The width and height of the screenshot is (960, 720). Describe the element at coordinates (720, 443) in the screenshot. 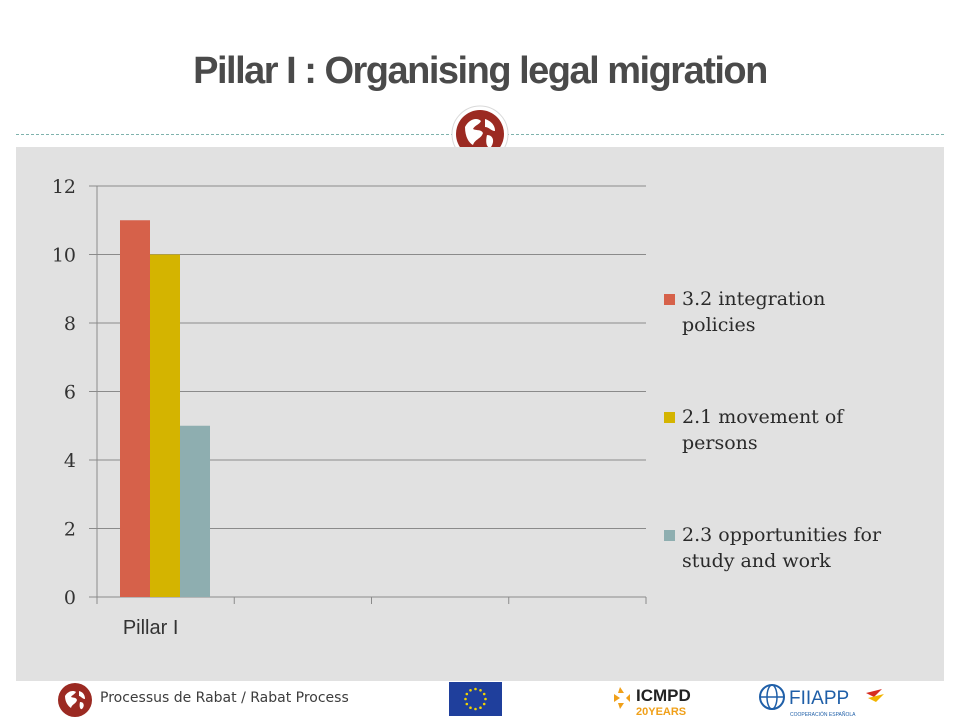

I see `legend-label-line: persons` at that location.